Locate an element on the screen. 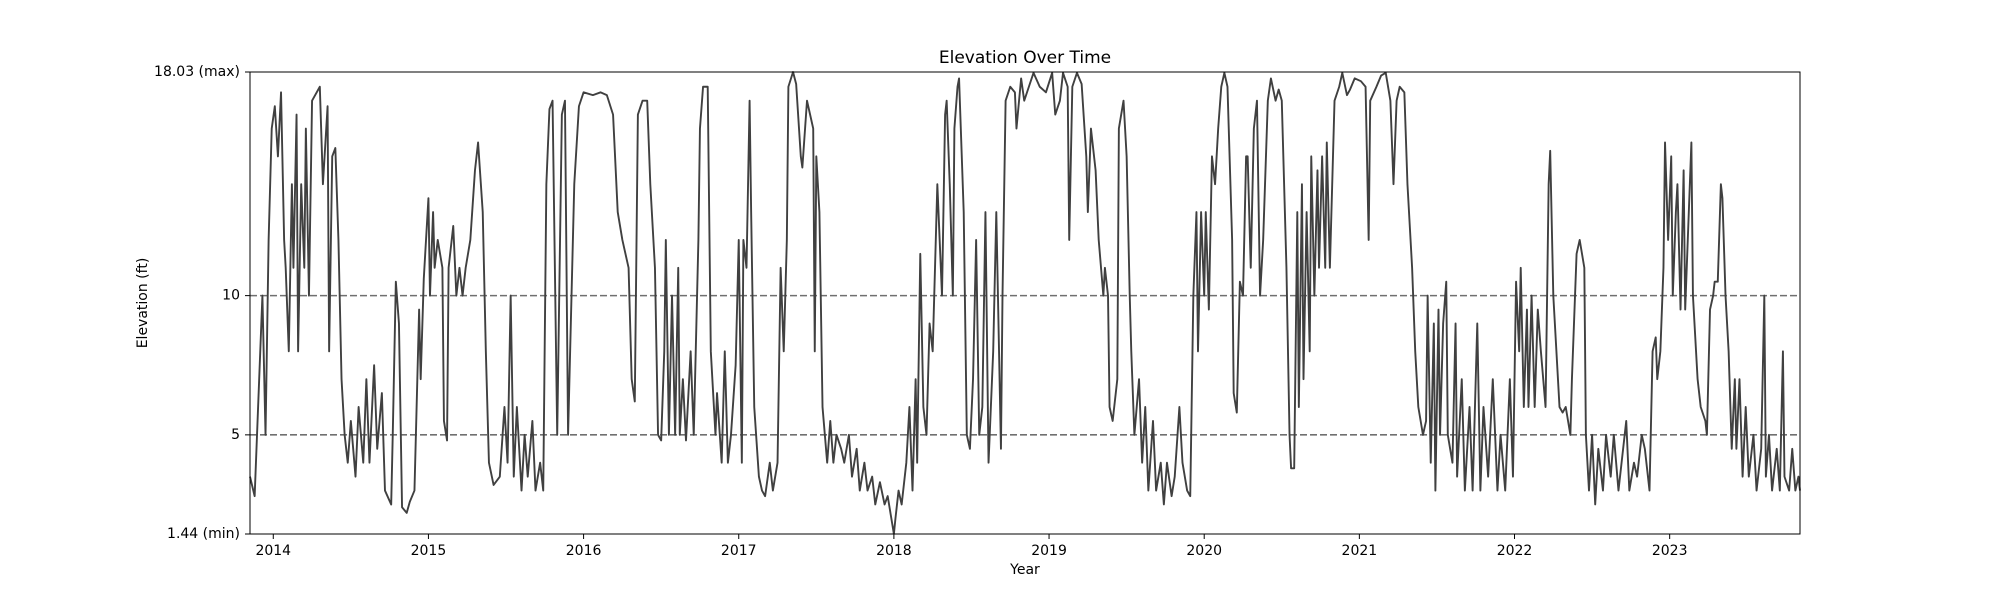 The height and width of the screenshot is (600, 2000). x-tick-label: 2017 is located at coordinates (739, 551).